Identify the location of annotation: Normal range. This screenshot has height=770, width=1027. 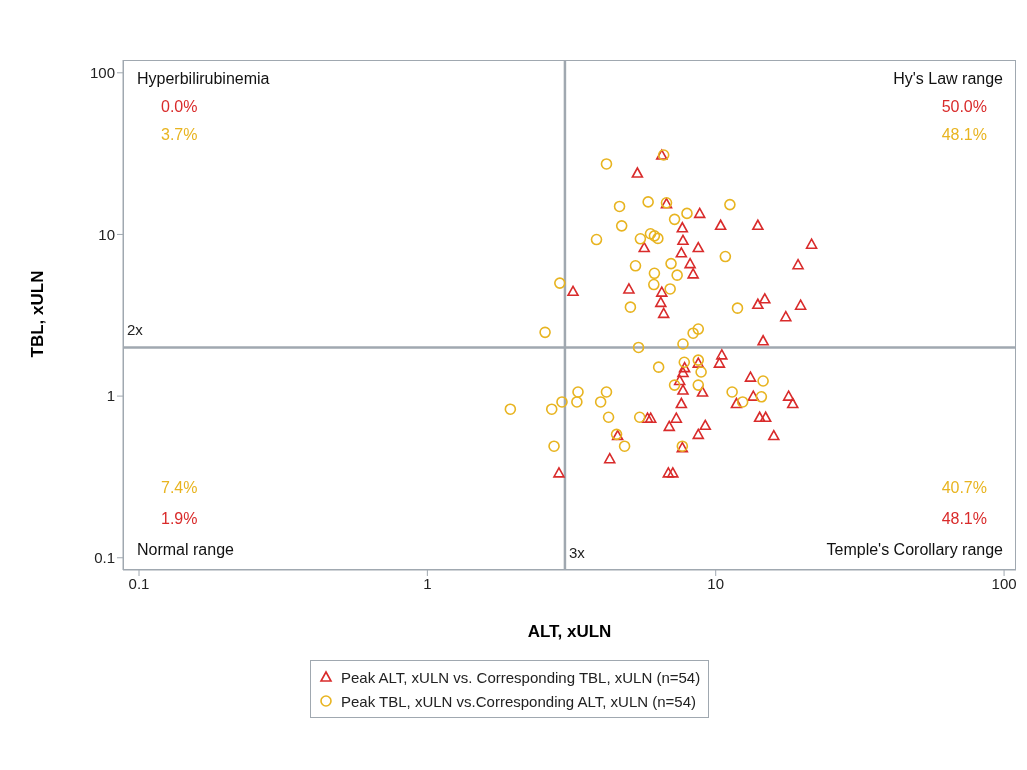
(185, 550).